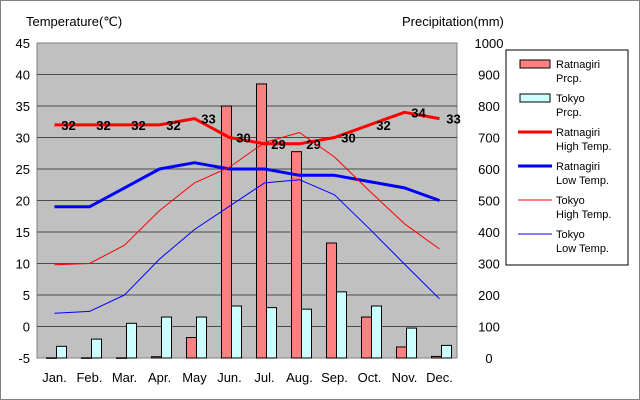  What do you see at coordinates (489, 75) in the screenshot?
I see `right-tick-label: 900` at bounding box center [489, 75].